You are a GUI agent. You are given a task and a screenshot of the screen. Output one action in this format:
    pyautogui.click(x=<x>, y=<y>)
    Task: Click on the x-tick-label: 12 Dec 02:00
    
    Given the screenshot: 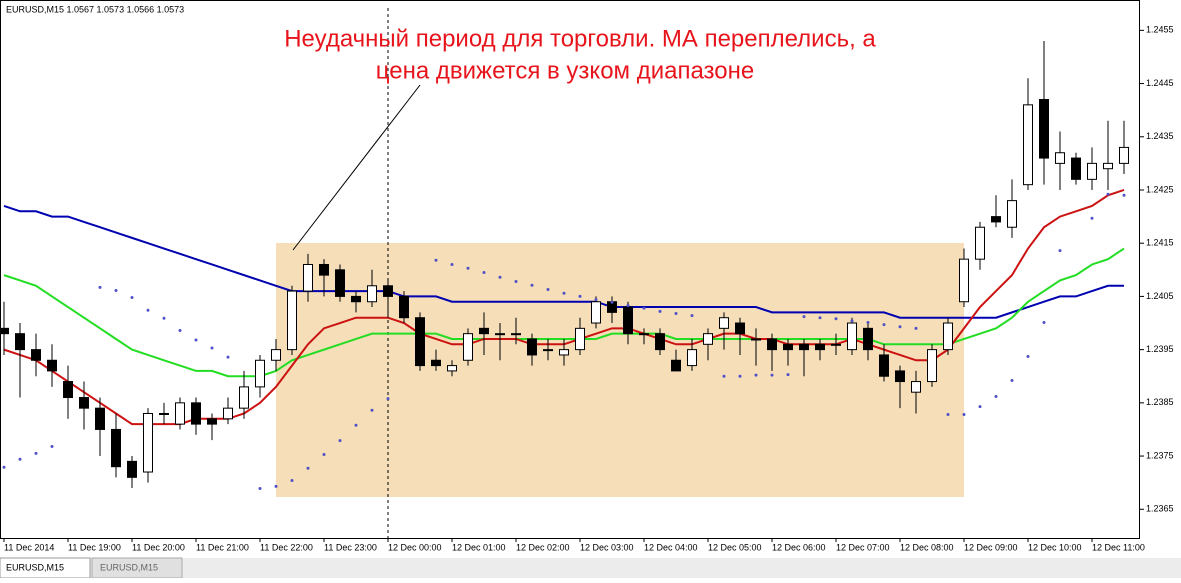 What is the action you would take?
    pyautogui.click(x=543, y=547)
    